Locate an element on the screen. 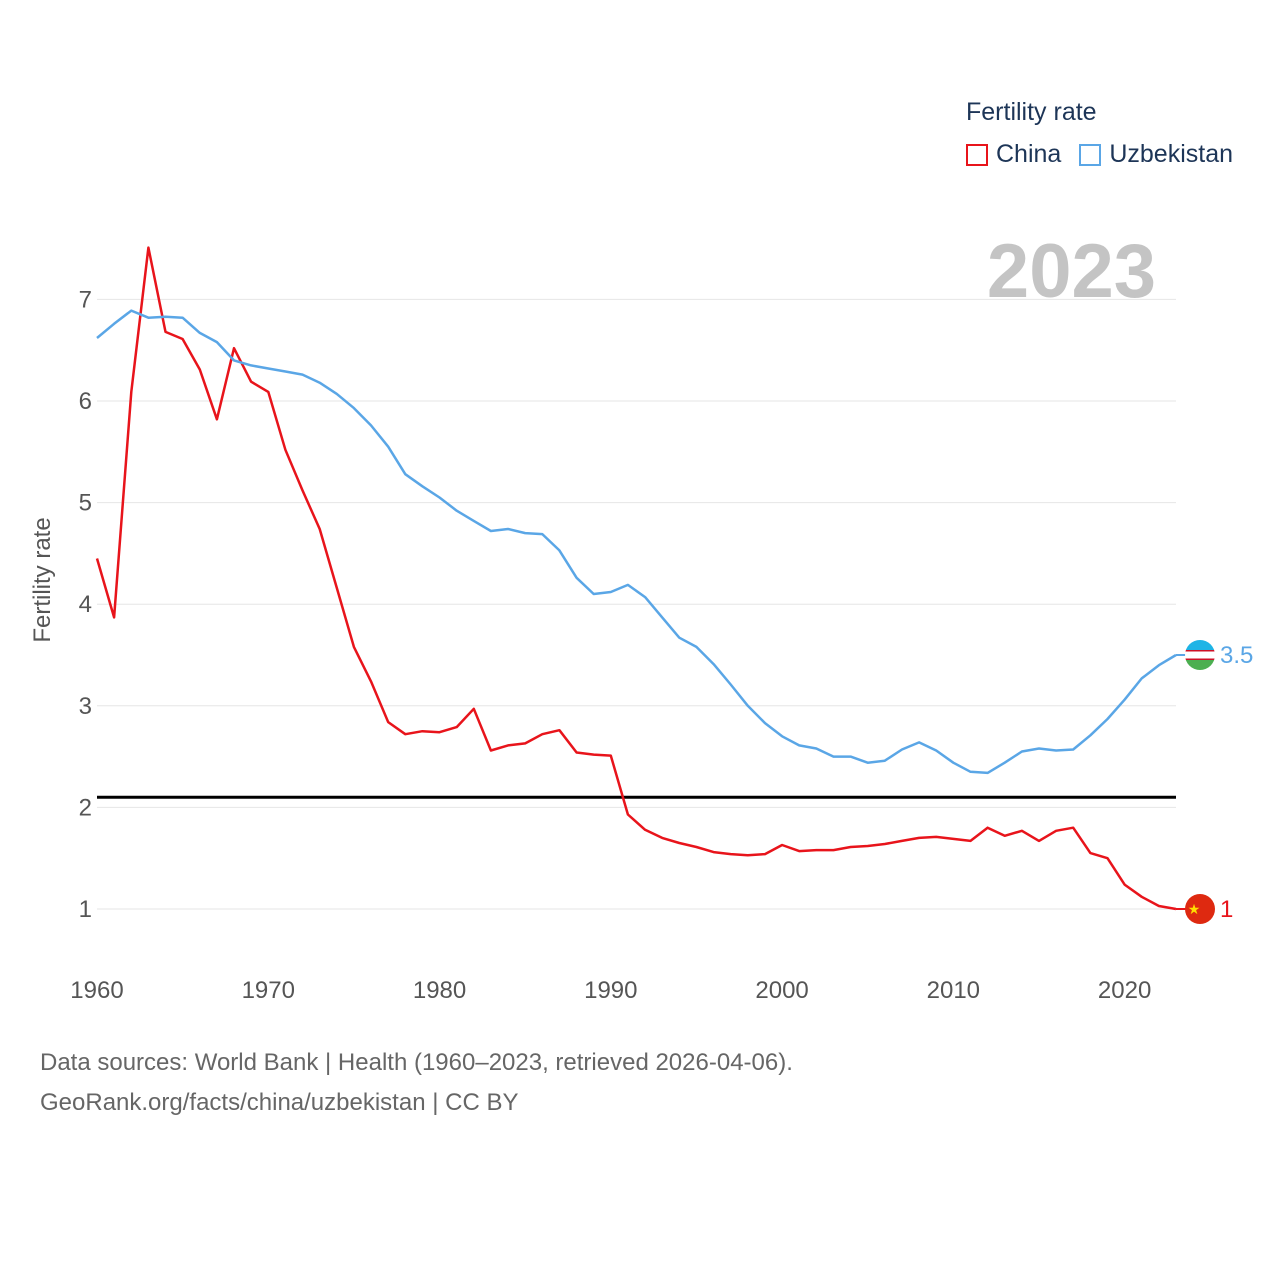  y-axis-ticks: 1 2 3 4 5 6 7 is located at coordinates (85, 604).